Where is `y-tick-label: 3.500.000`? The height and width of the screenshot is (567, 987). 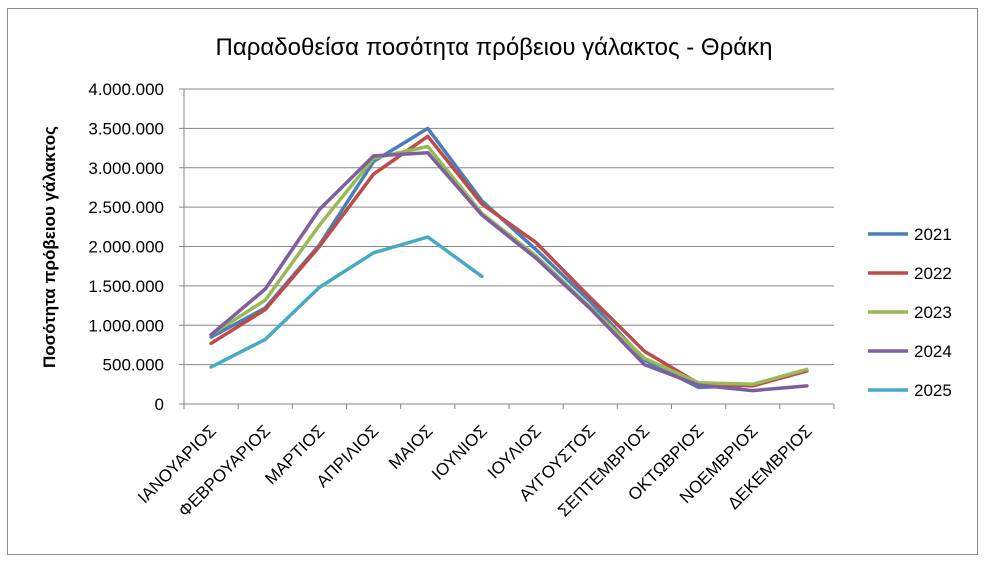
y-tick-label: 3.500.000 is located at coordinates (126, 128).